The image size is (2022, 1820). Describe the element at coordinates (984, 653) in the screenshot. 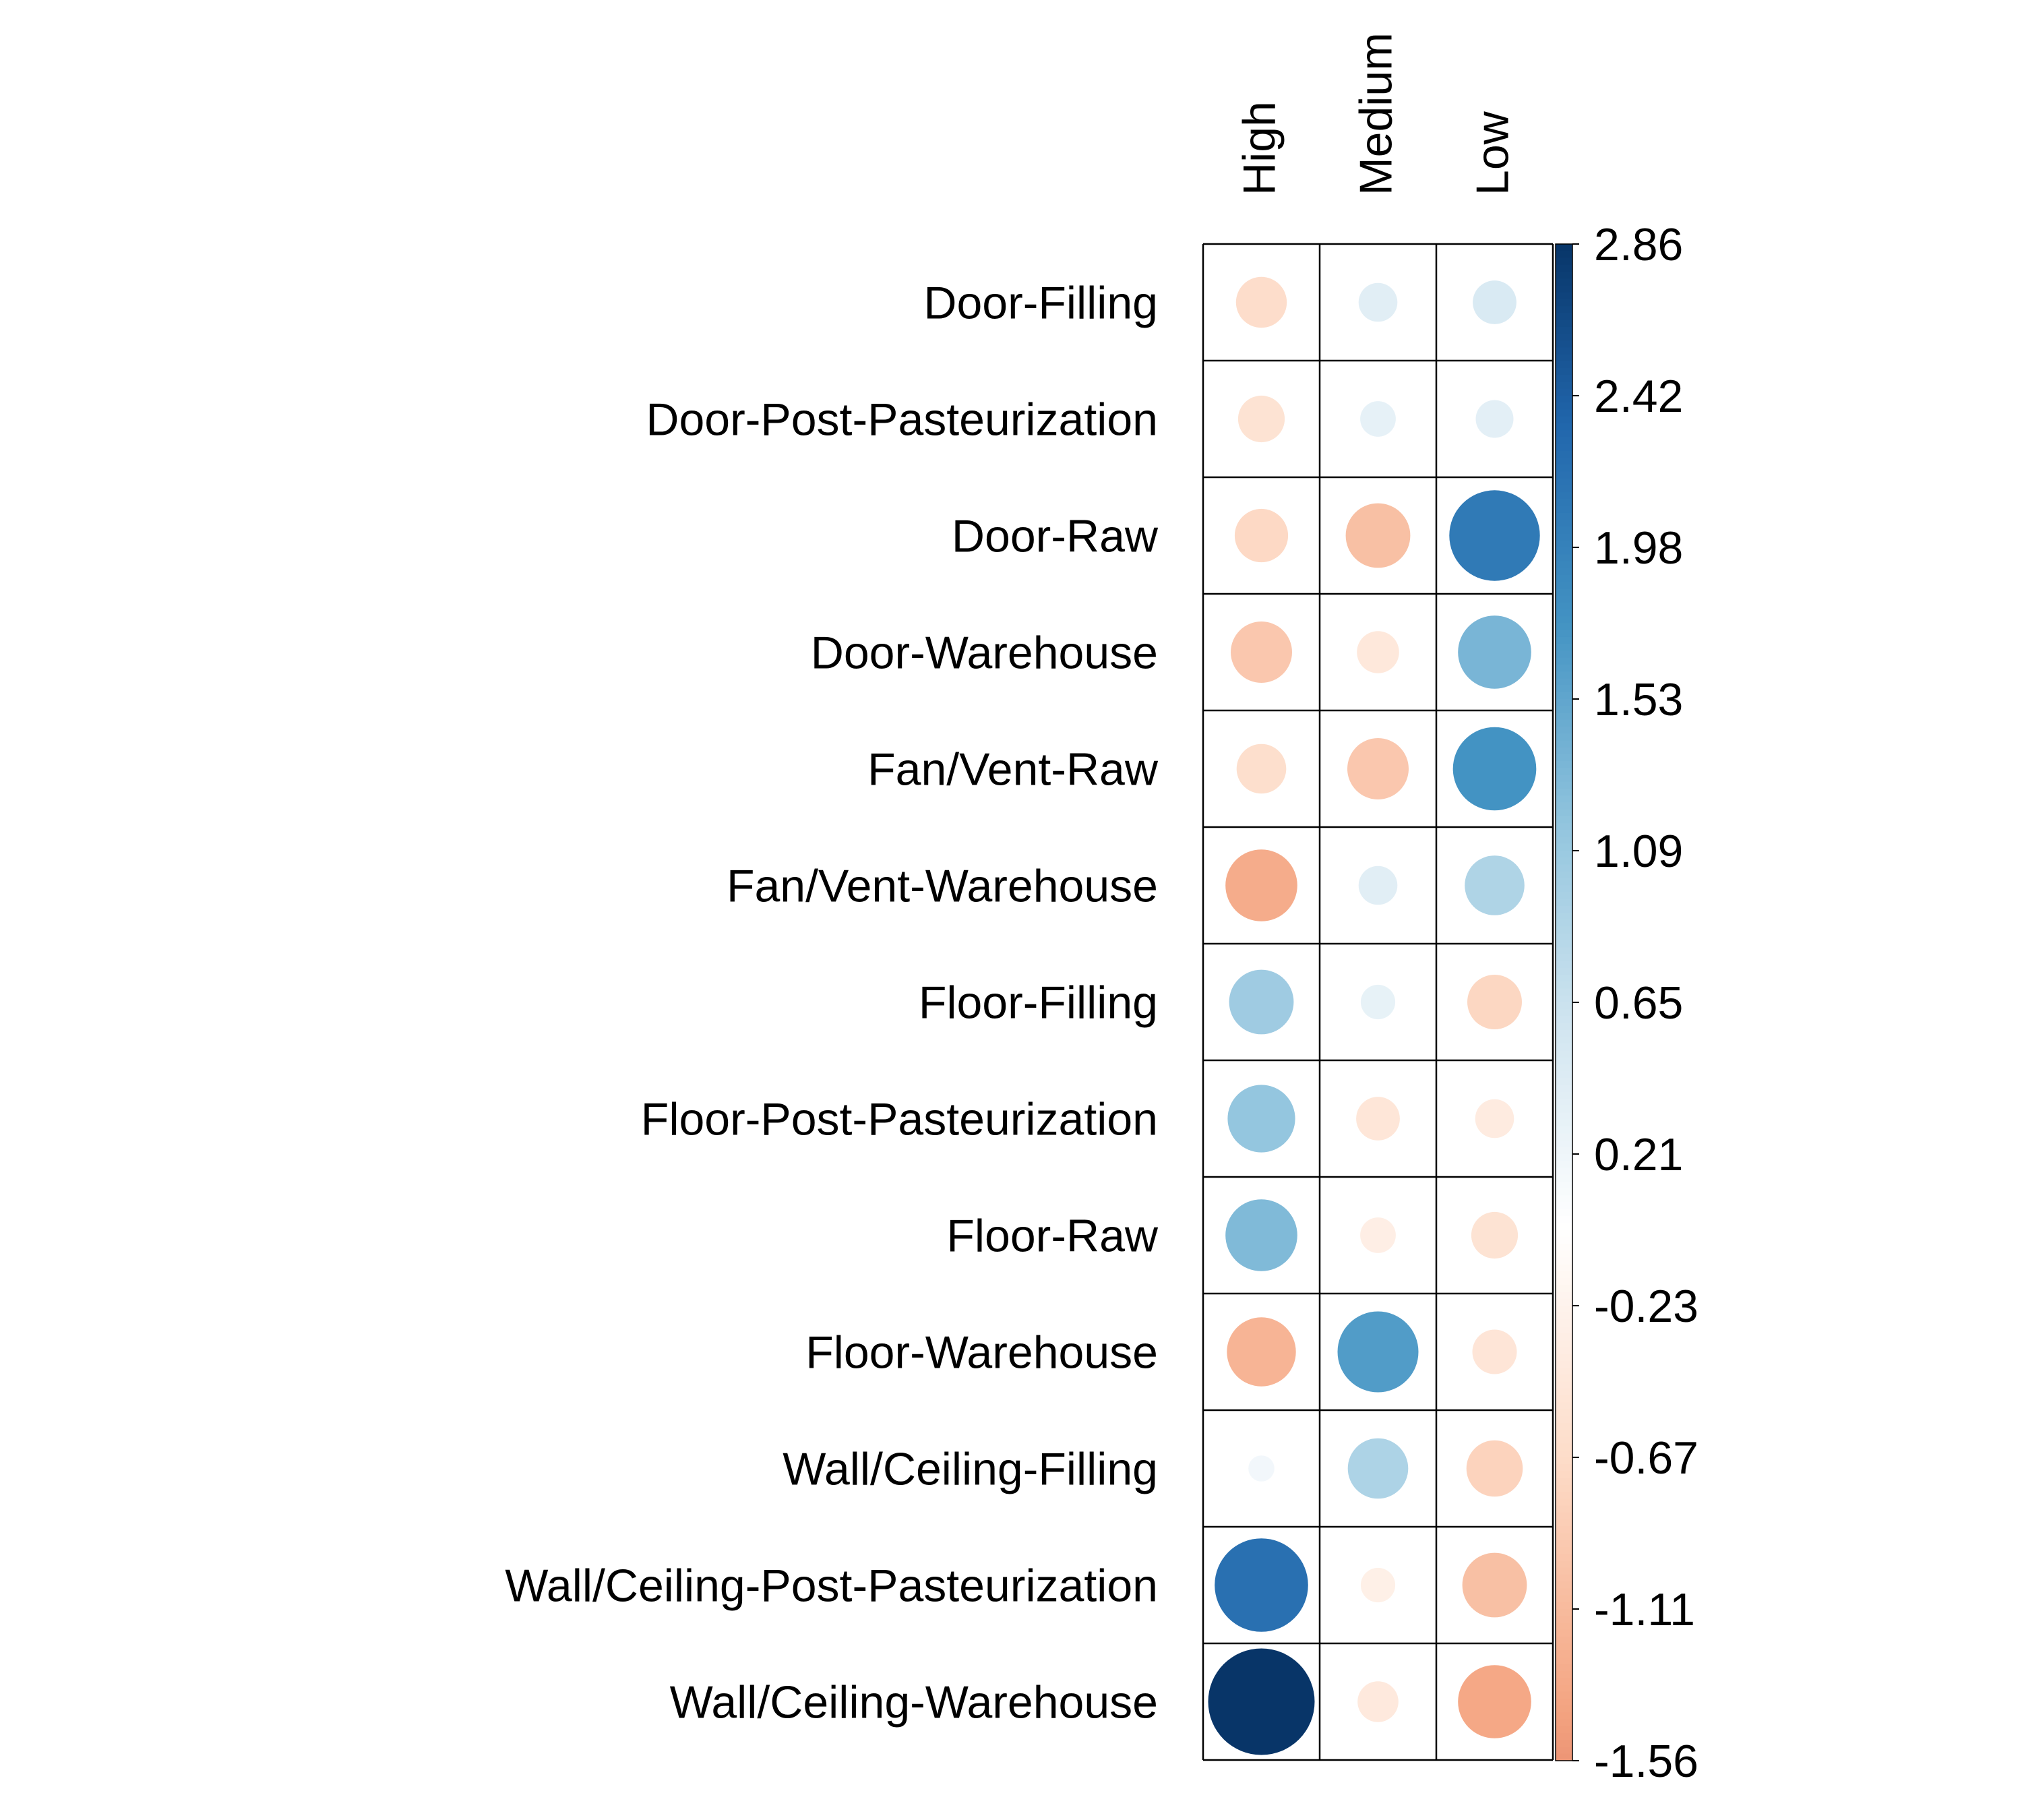

I see `row-label-door-warehouse: Door-Warehouse` at that location.